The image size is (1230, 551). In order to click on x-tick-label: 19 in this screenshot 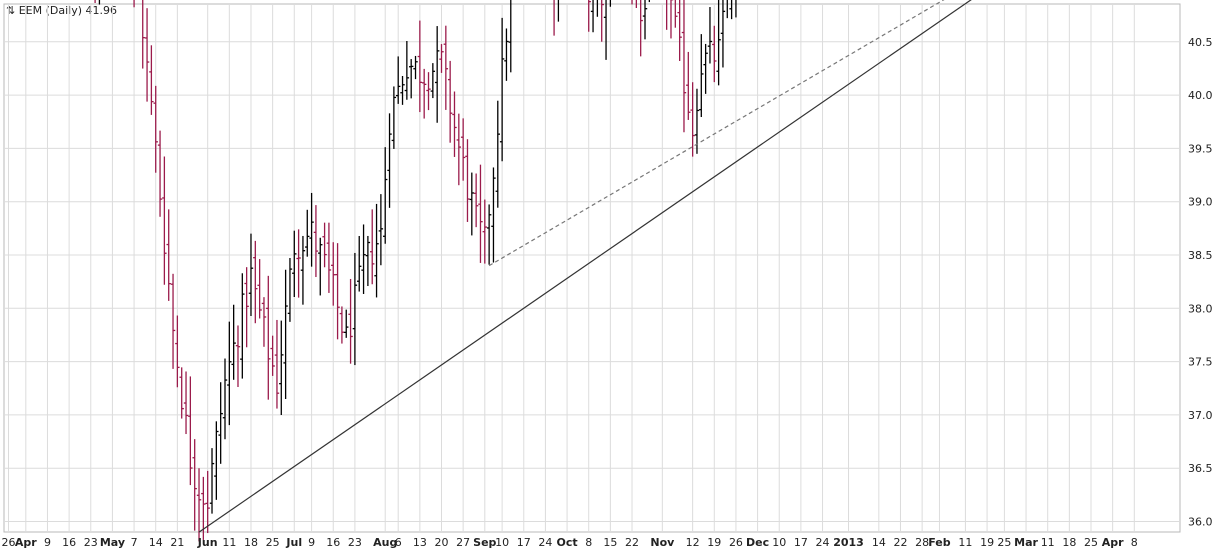, I will do `click(987, 542)`.